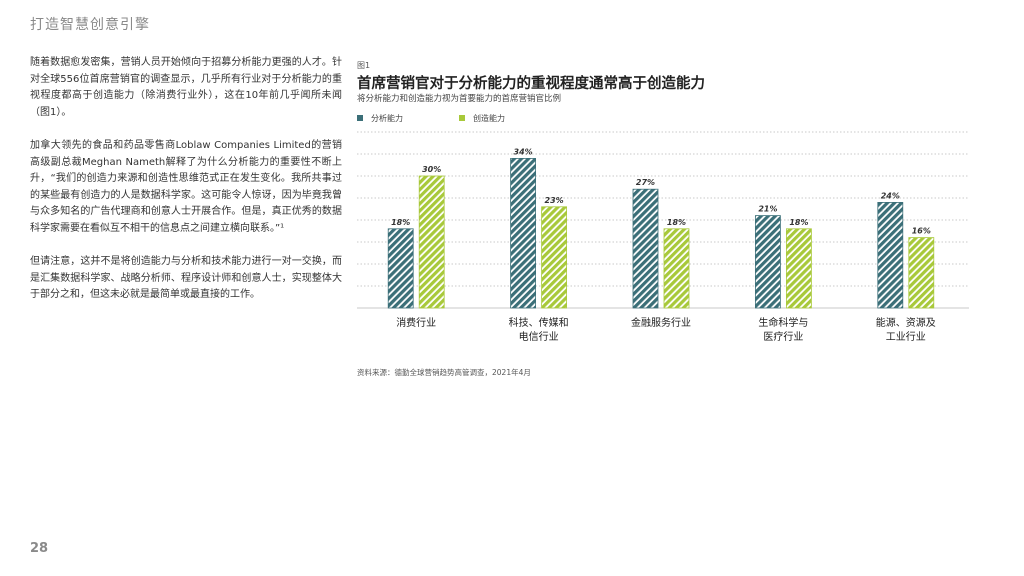 Image resolution: width=1024 pixels, height=576 pixels. I want to click on category-label: 消费行业, so click(416, 322).